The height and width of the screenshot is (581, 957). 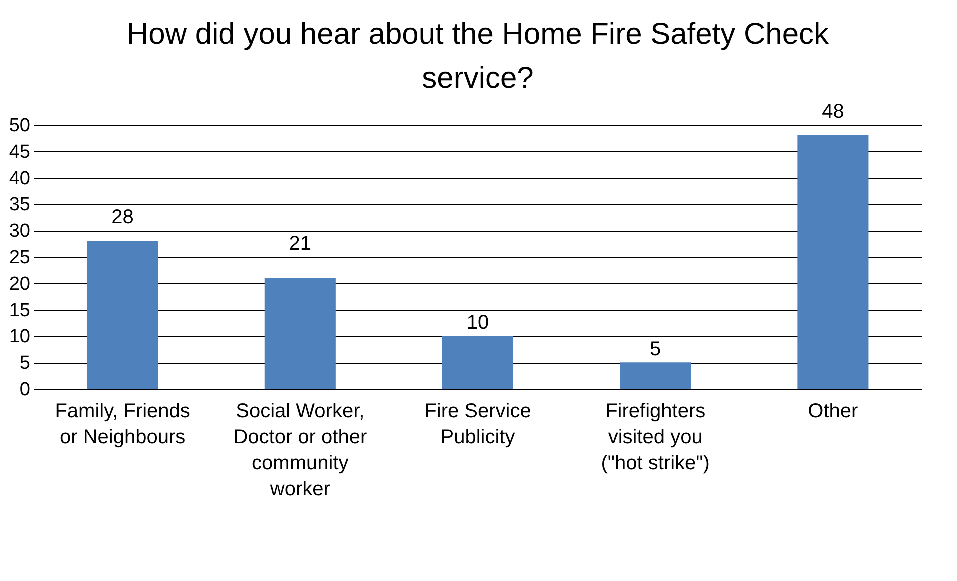 What do you see at coordinates (123, 217) in the screenshot?
I see `data-label: 28` at bounding box center [123, 217].